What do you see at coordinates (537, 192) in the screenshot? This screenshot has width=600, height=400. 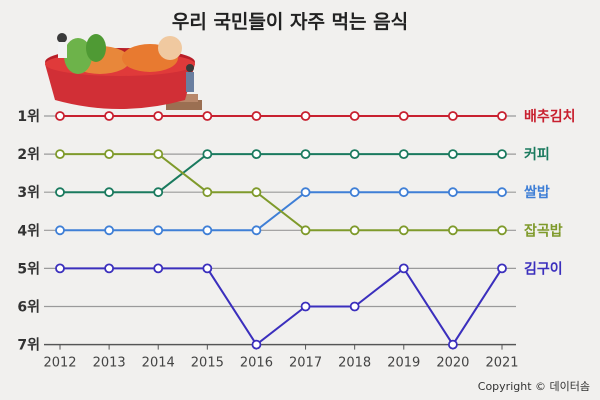 I see `series-label: 쌀밥` at bounding box center [537, 192].